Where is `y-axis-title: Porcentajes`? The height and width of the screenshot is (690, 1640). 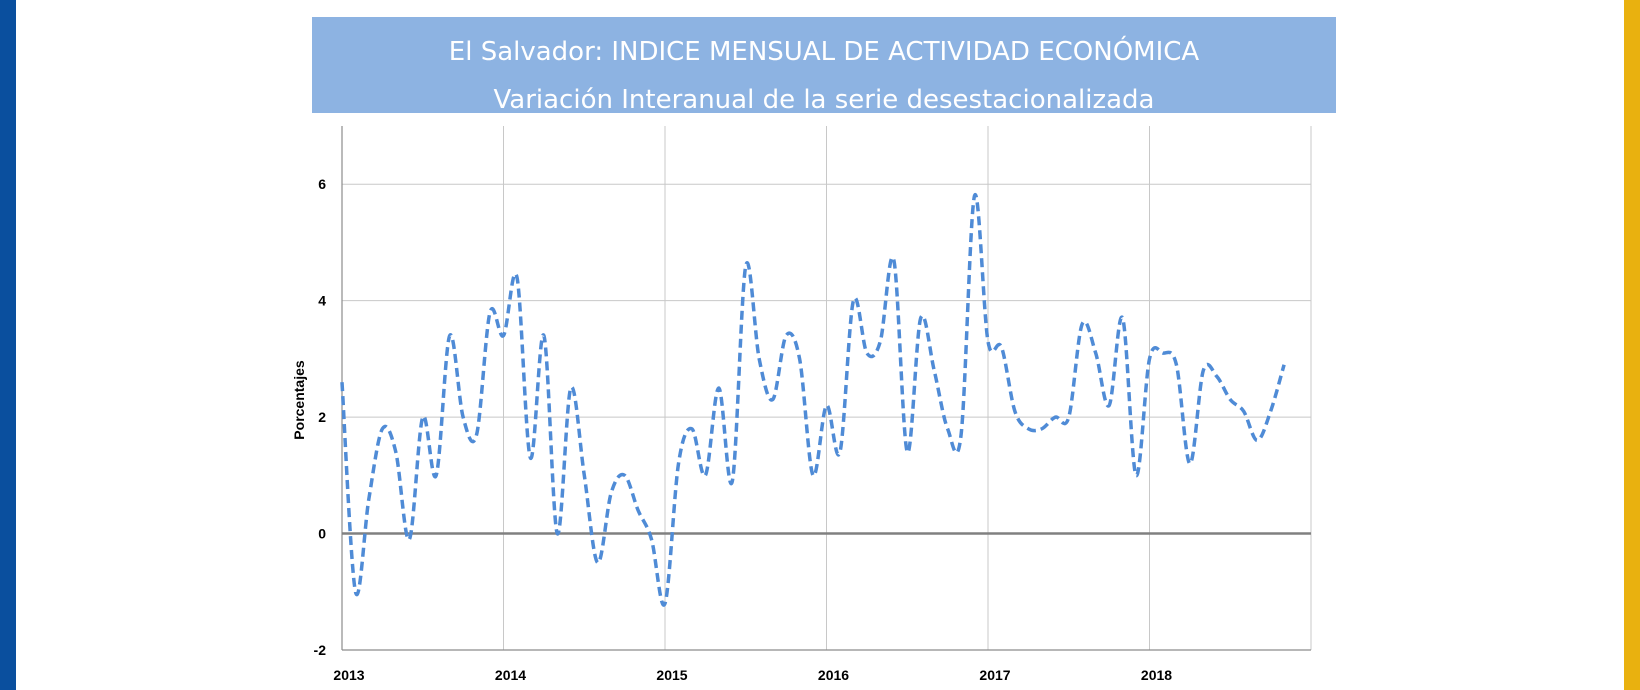 y-axis-title: Porcentajes is located at coordinates (299, 400).